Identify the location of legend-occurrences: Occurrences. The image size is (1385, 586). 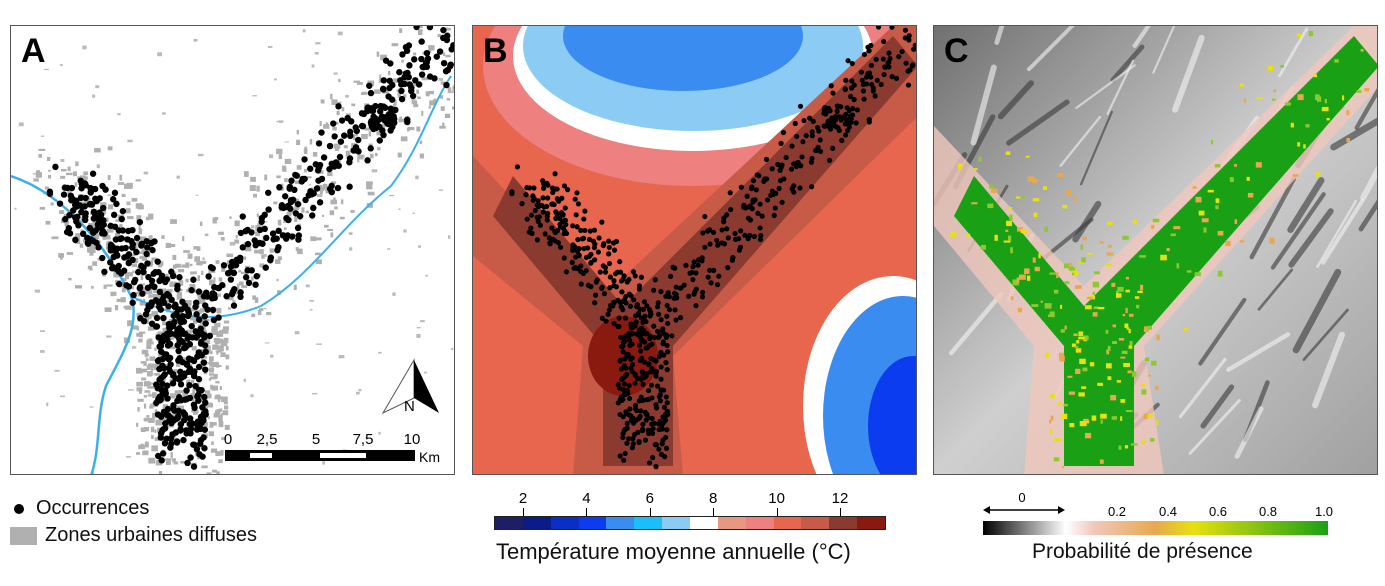
(93, 508).